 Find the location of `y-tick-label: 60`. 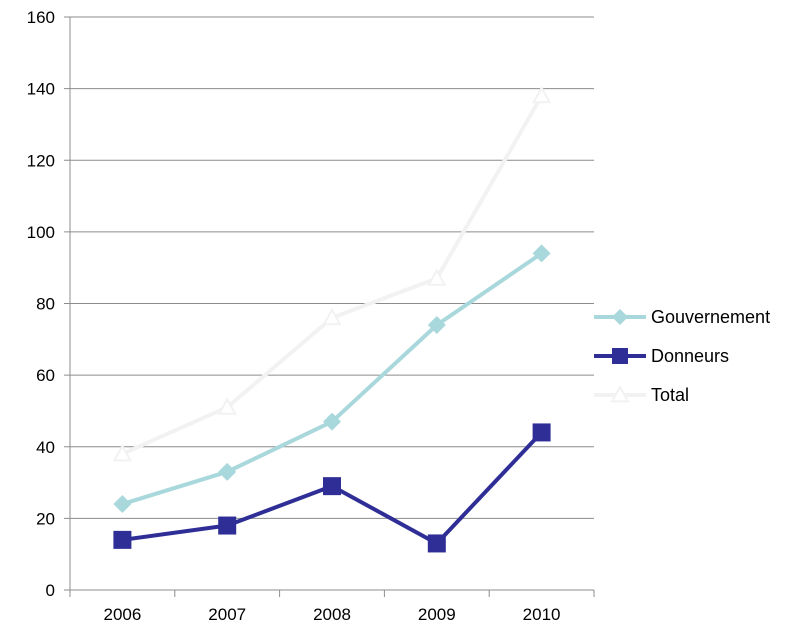

y-tick-label: 60 is located at coordinates (45, 375).